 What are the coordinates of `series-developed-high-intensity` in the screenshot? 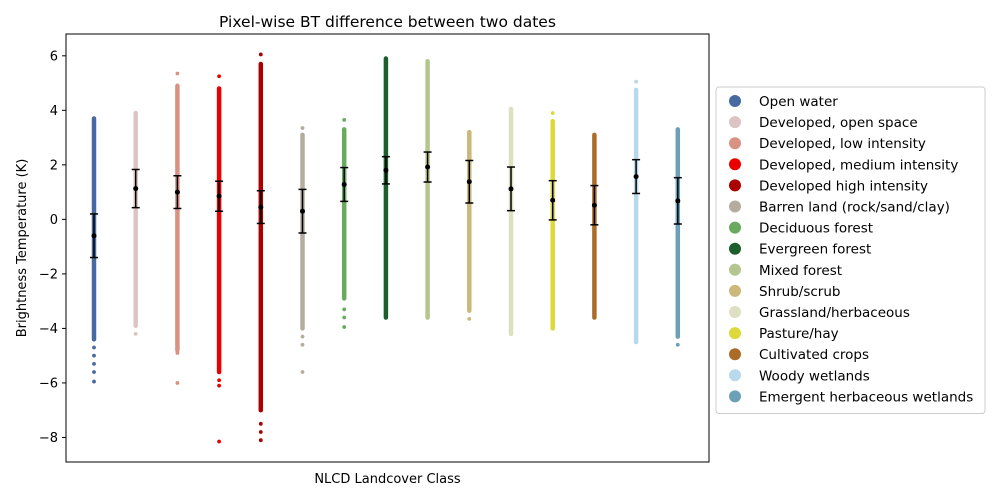 It's located at (260, 247).